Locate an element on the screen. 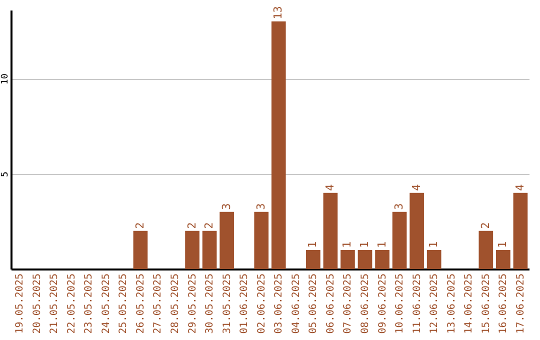 This screenshot has height=340, width=540. y-tick-label: 10 is located at coordinates (5, 79).